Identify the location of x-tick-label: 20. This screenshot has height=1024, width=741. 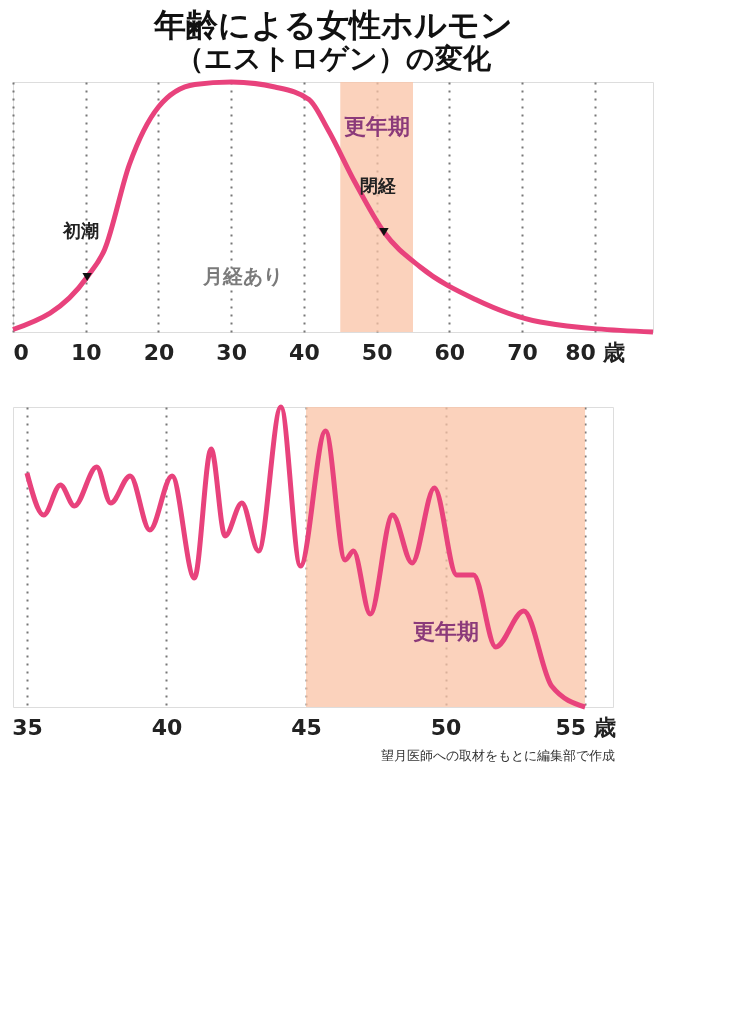
(159, 352).